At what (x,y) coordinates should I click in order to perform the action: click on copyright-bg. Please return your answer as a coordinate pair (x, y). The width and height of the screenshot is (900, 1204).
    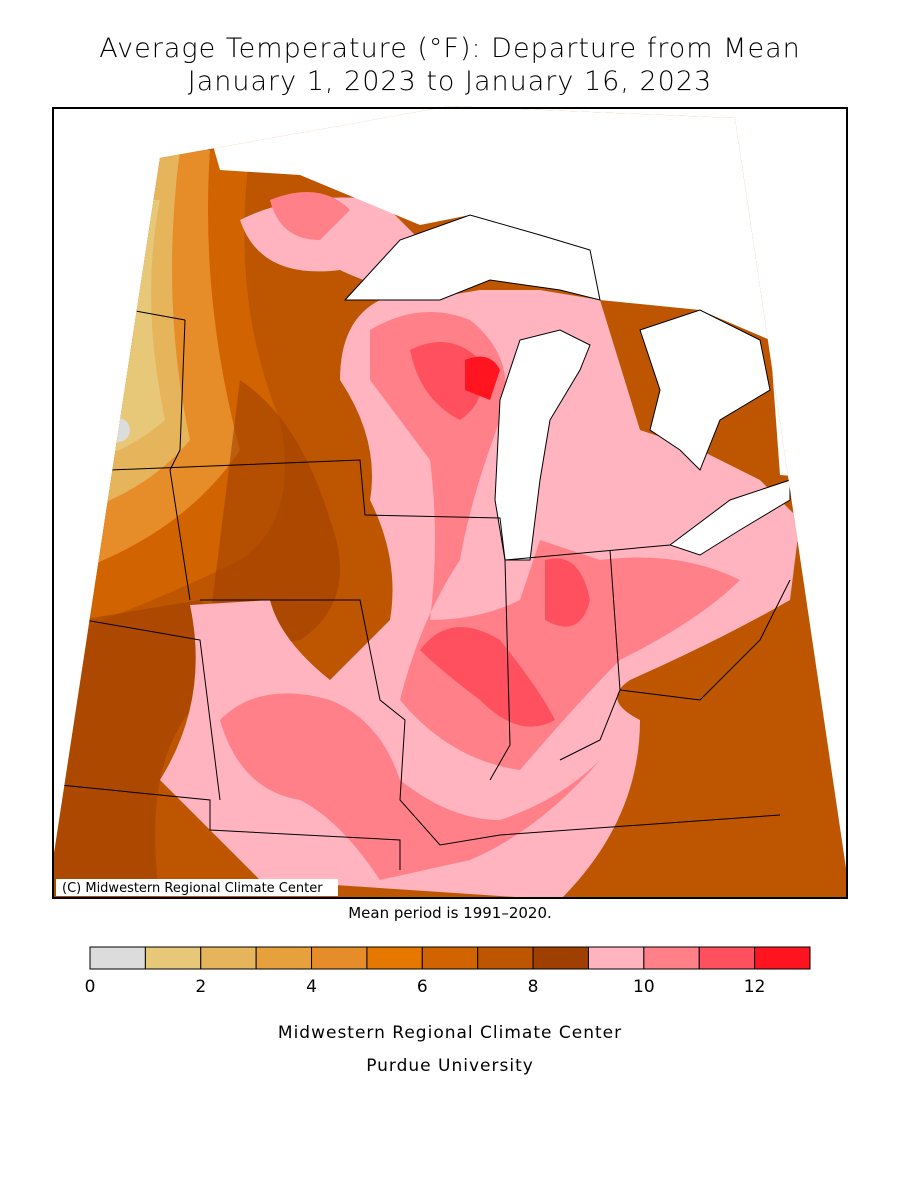
    Looking at the image, I should click on (197, 887).